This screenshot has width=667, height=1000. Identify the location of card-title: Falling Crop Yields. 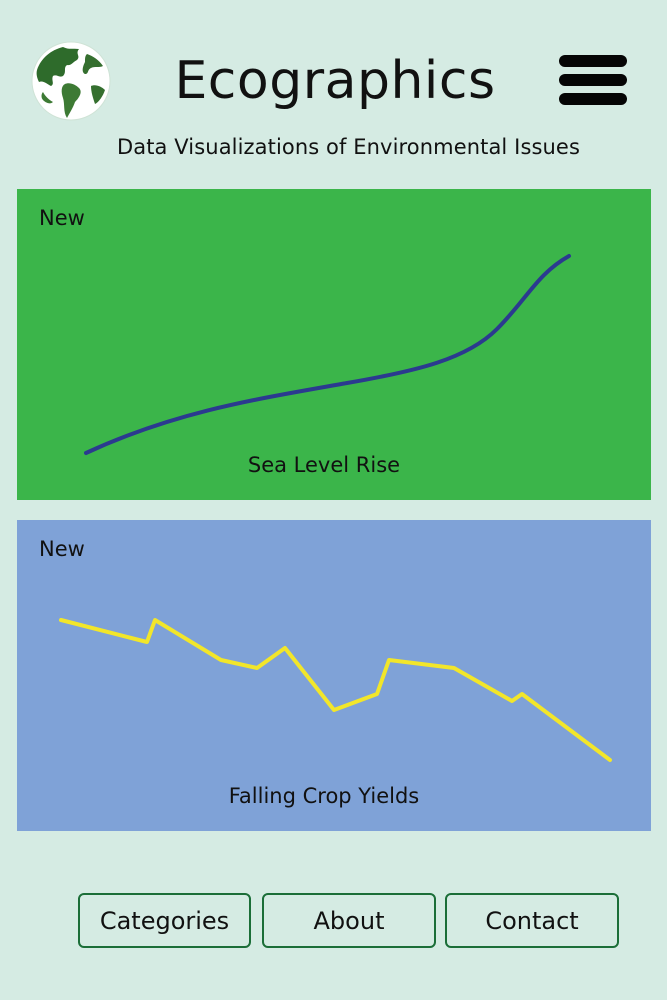
(324, 796).